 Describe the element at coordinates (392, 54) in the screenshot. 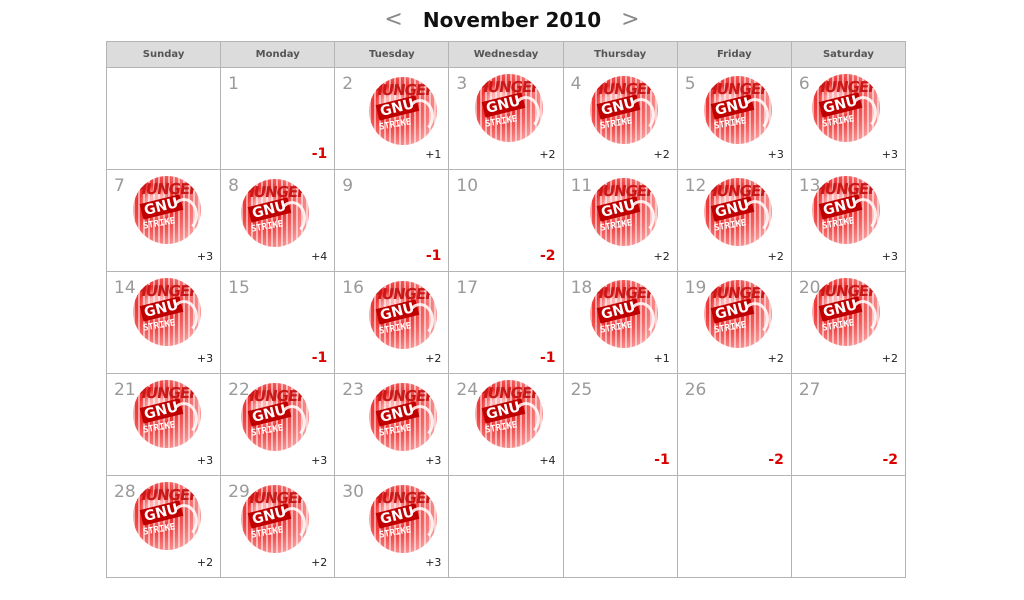

I see `weekday-header: Tuesday` at that location.